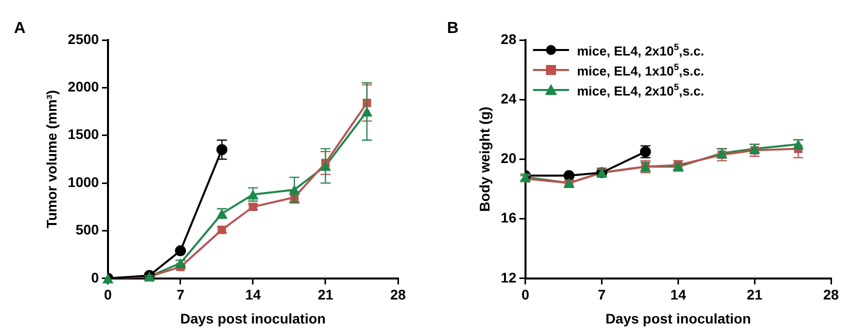 The height and width of the screenshot is (336, 866). I want to click on y-tick-label: 0, so click(95, 277).